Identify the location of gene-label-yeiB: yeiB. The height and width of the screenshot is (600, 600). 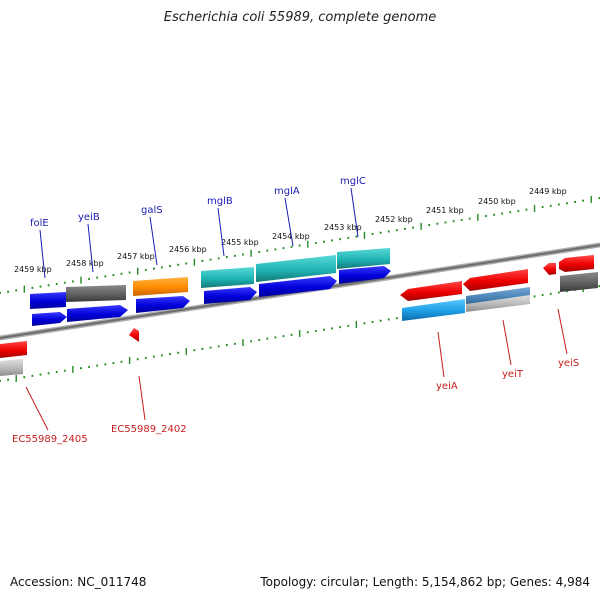
(89, 217).